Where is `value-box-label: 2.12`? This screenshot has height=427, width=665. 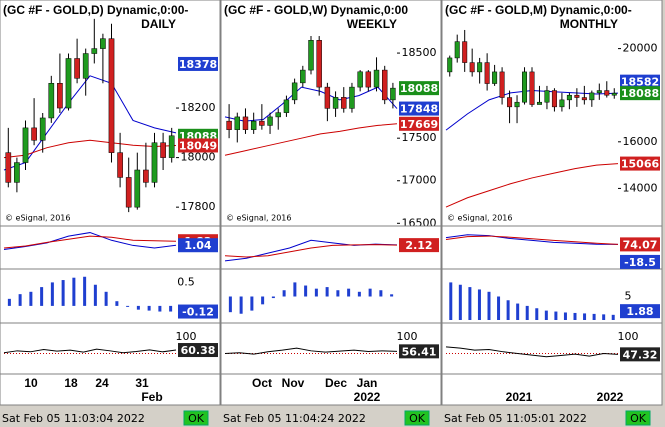
value-box-label: 2.12 is located at coordinates (418, 245).